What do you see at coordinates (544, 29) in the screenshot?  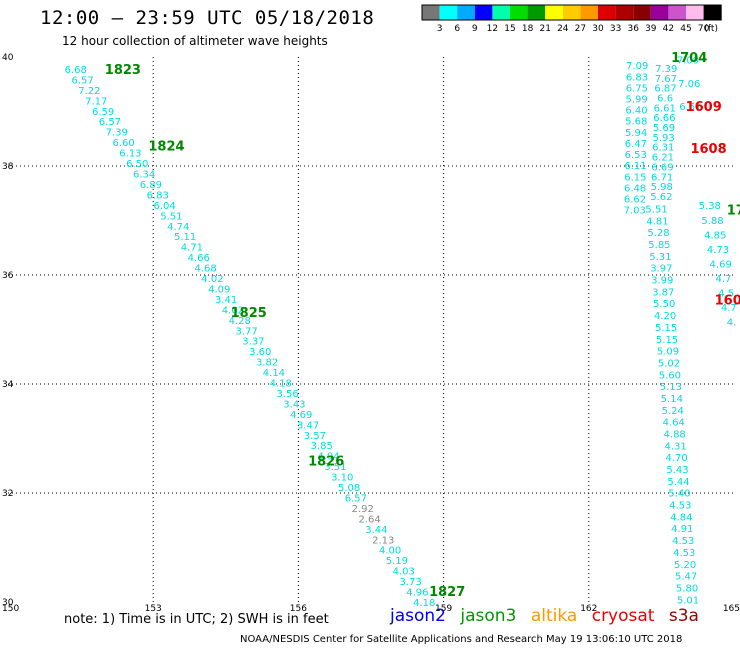 I see `color-scale-label: 21` at bounding box center [544, 29].